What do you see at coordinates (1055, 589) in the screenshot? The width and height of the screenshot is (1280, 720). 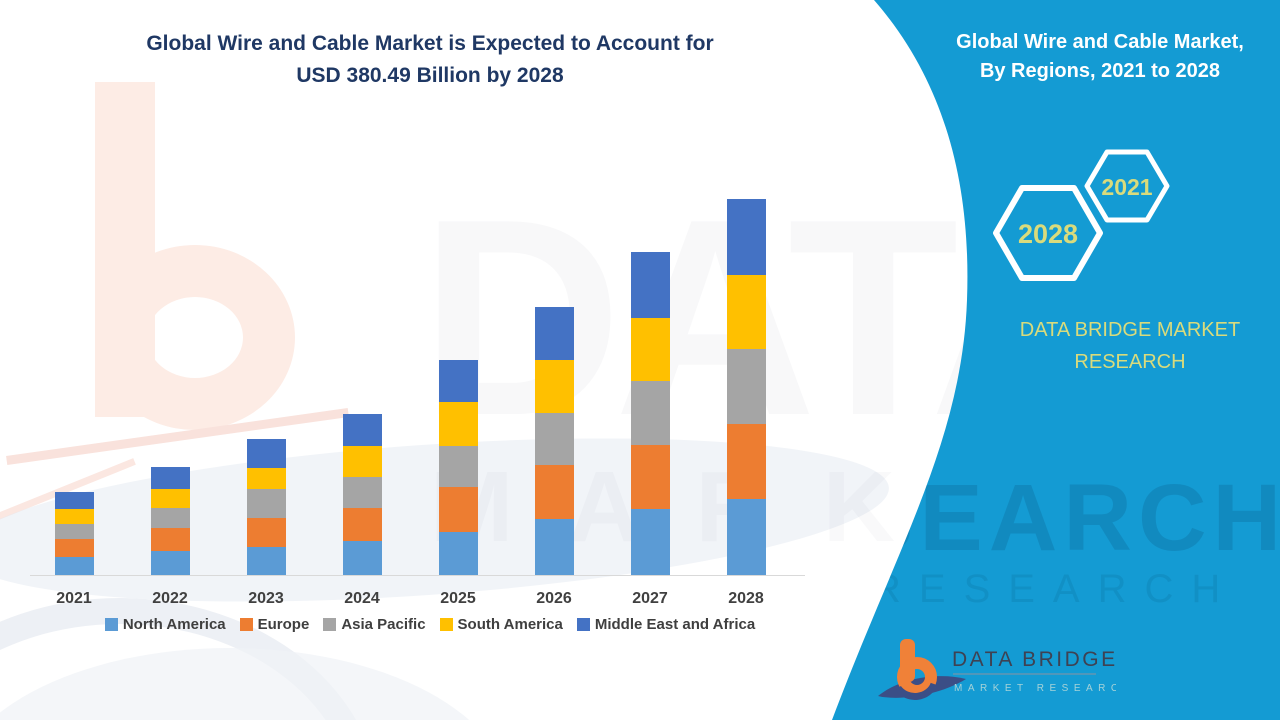 I see `watermark-teal-text: RESEARCH` at bounding box center [1055, 589].